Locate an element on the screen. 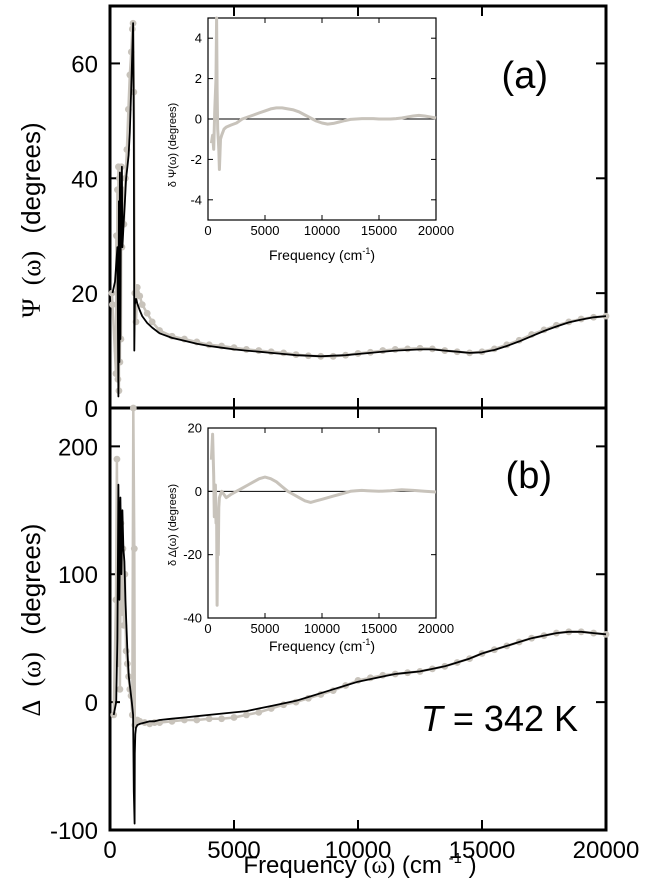 This screenshot has width=648, height=887. inset-y-tick-label-a: 4 is located at coordinates (198, 38).